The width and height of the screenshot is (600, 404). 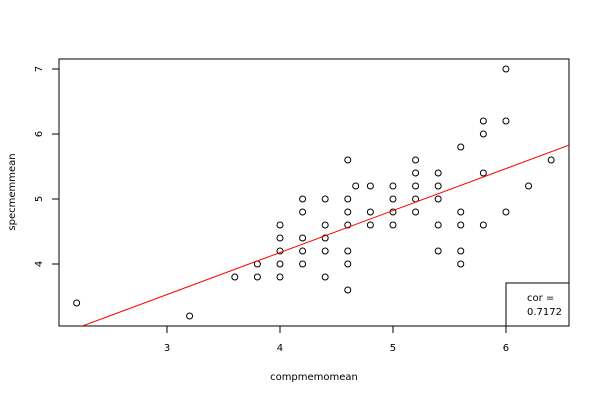 What do you see at coordinates (314, 377) in the screenshot?
I see `x-axis-label: compmemomean` at bounding box center [314, 377].